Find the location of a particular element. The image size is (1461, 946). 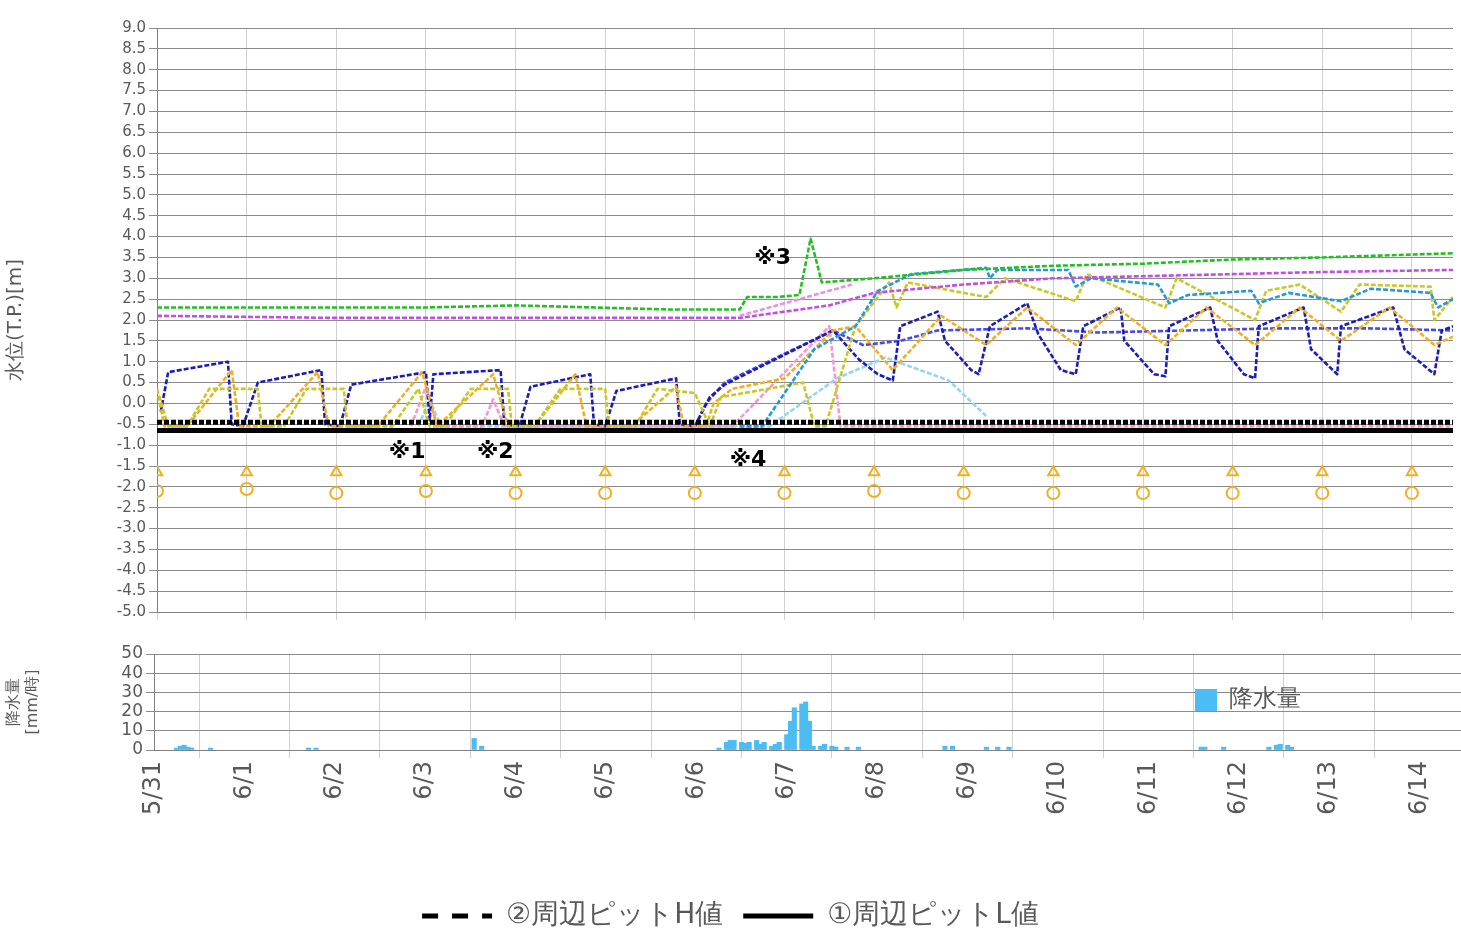

y-tick-label: -4.0 is located at coordinates (131, 569).